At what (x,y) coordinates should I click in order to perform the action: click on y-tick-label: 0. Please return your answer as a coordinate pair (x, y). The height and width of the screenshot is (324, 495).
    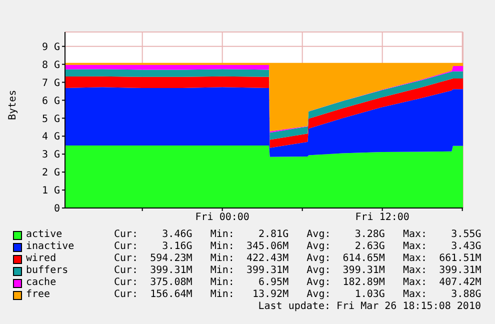
    Looking at the image, I should click on (57, 209).